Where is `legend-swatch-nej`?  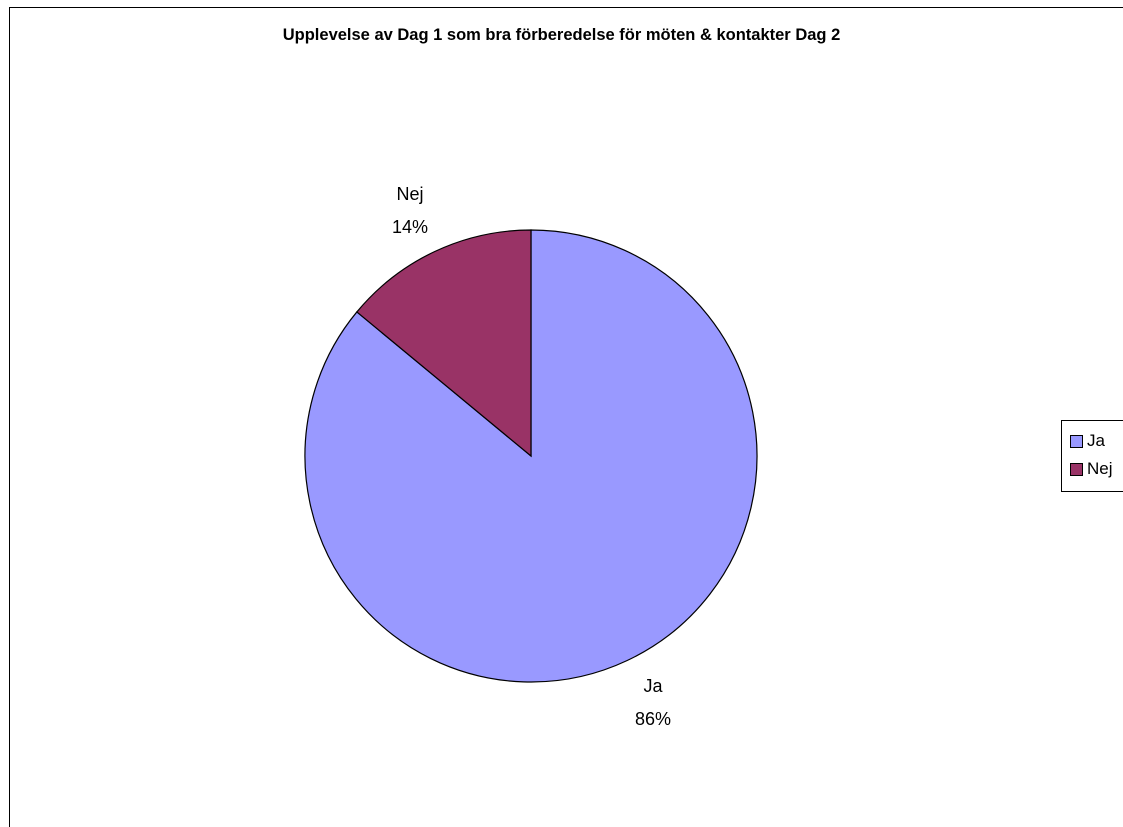
legend-swatch-nej is located at coordinates (1076, 469).